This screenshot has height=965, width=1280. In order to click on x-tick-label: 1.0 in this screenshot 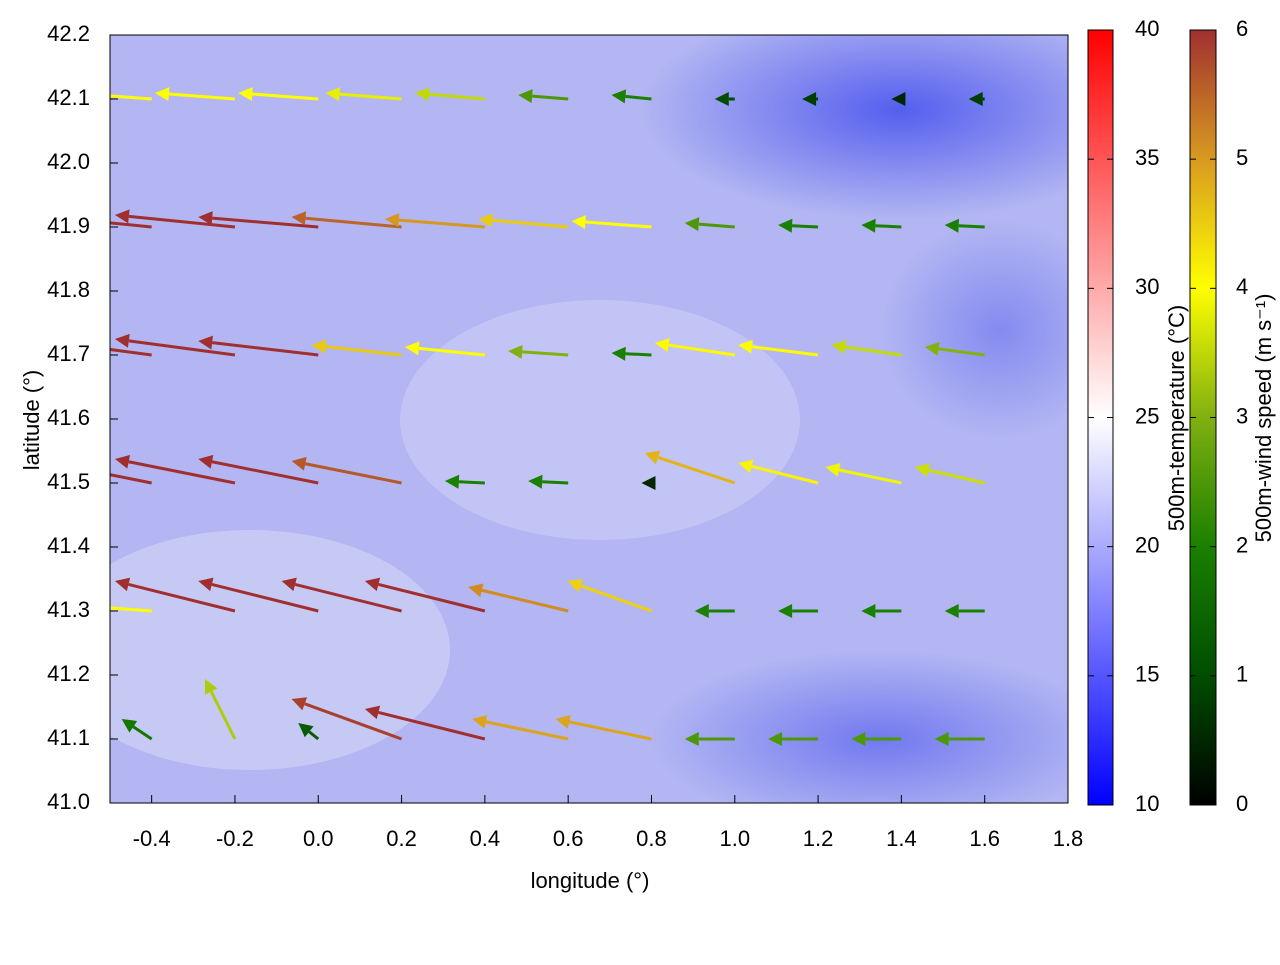, I will do `click(734, 838)`.